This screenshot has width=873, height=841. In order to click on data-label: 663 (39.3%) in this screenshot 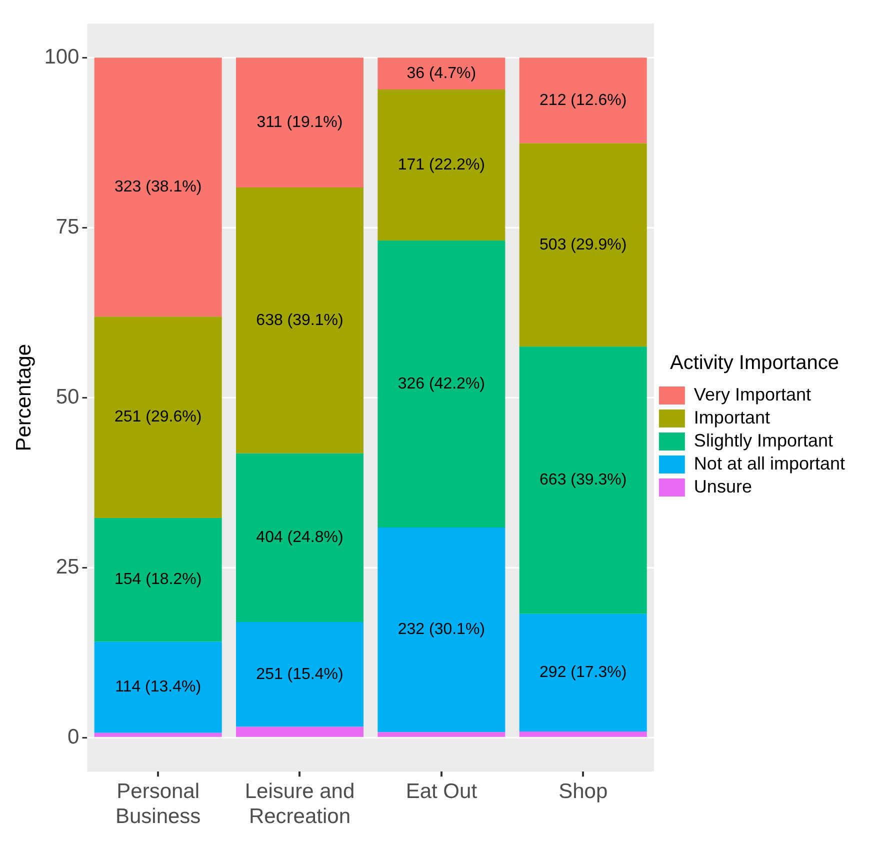, I will do `click(583, 480)`.